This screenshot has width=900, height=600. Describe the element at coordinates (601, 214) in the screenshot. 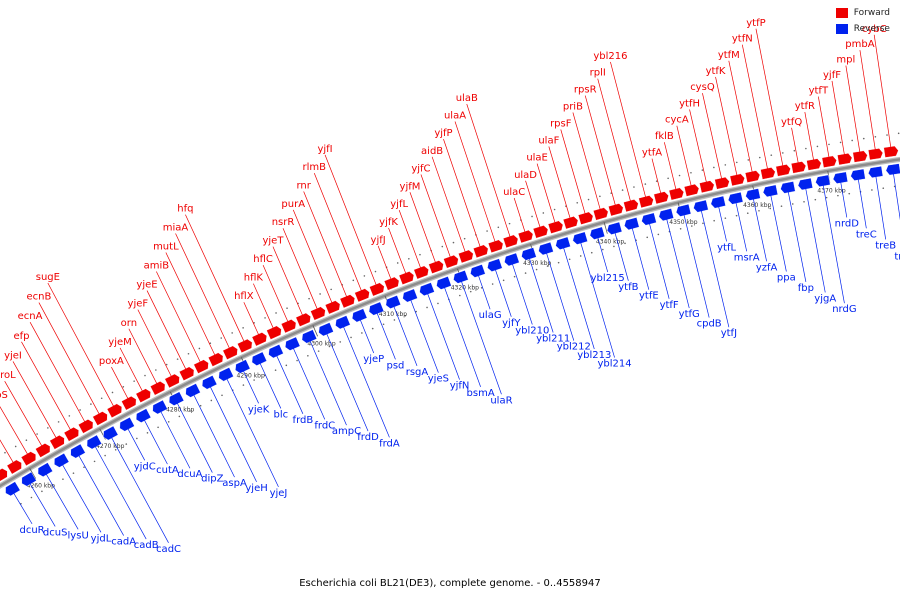

I see `gene-arrow-priB` at that location.